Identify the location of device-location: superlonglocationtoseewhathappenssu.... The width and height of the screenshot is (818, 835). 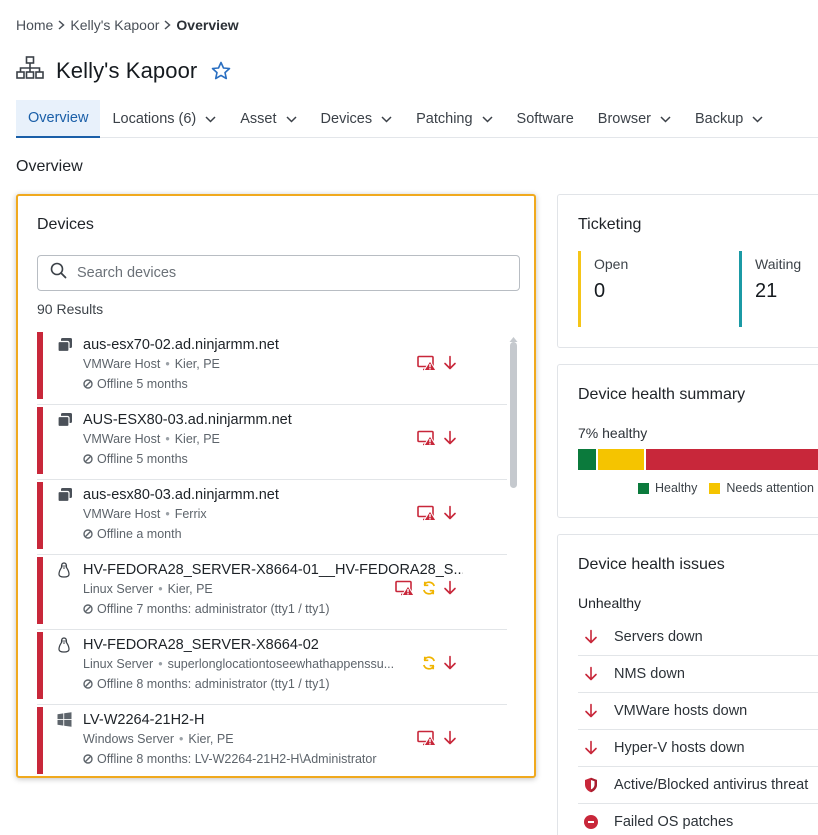
(281, 664).